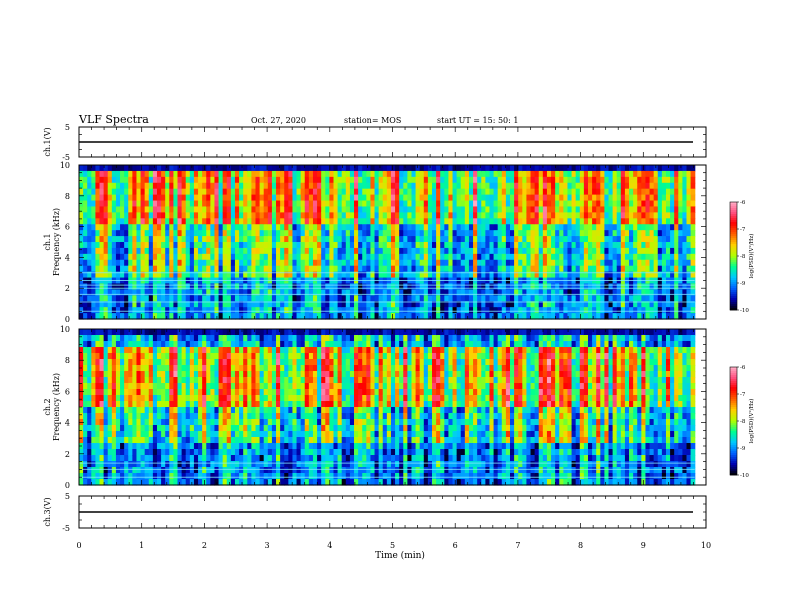  What do you see at coordinates (47, 141) in the screenshot?
I see `ch1-waveform-ylabel: ch.1(V)` at bounding box center [47, 141].